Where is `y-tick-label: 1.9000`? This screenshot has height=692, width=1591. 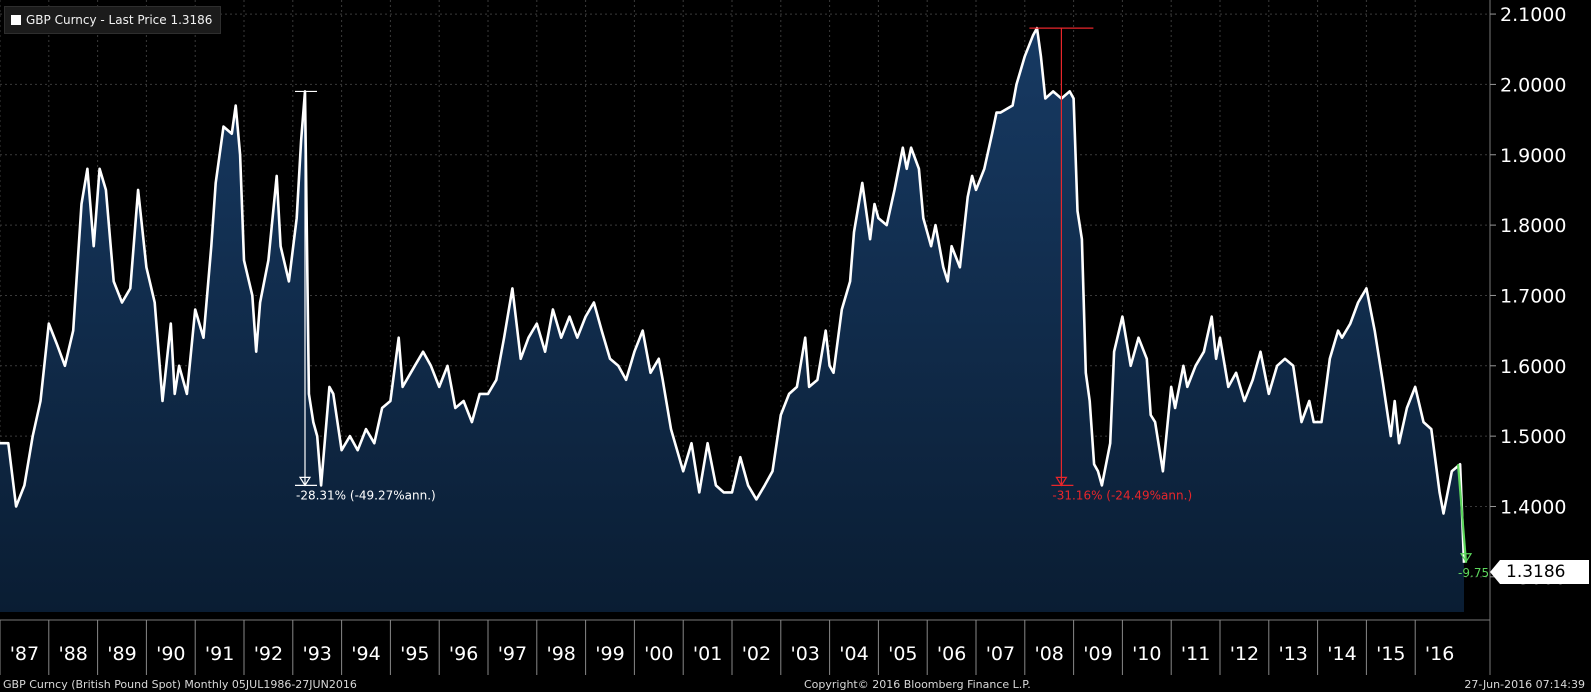 y-tick-label: 1.9000 is located at coordinates (1533, 156).